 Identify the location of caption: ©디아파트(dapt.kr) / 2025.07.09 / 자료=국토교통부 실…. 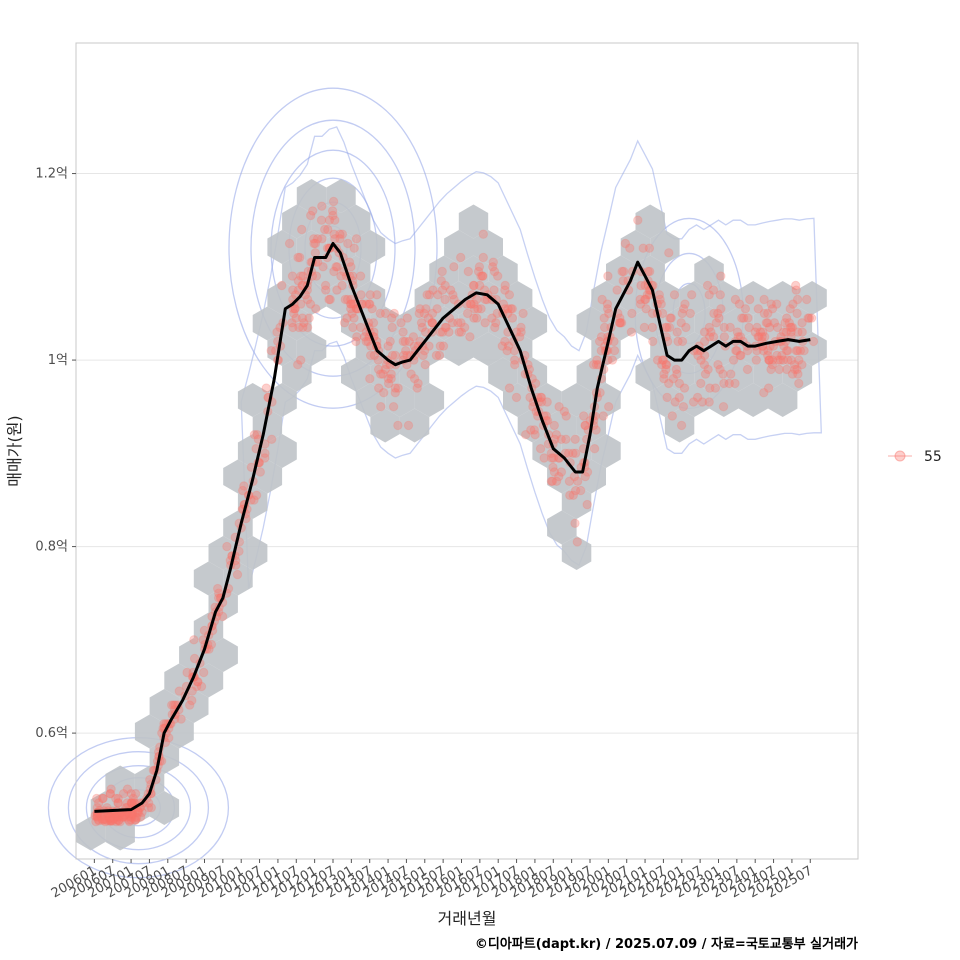
(666, 944).